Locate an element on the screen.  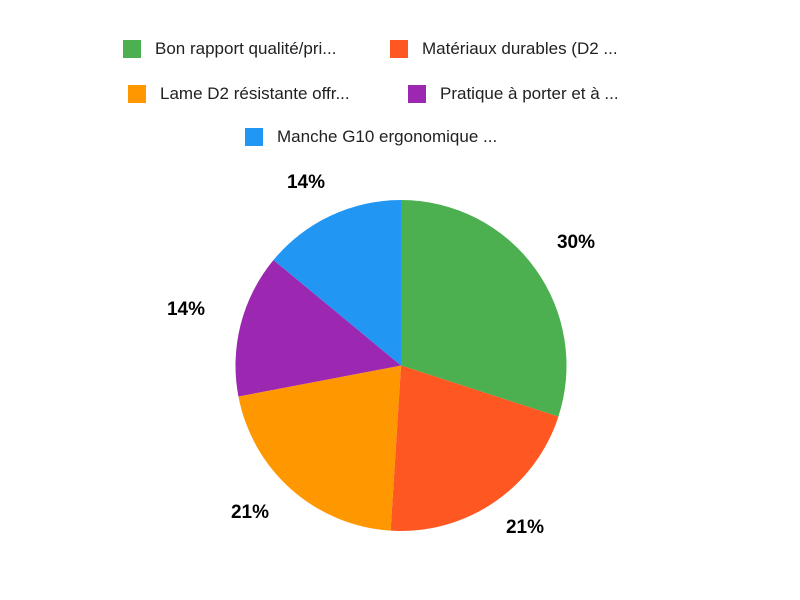
slice-value-label-3: 21% is located at coordinates (250, 512).